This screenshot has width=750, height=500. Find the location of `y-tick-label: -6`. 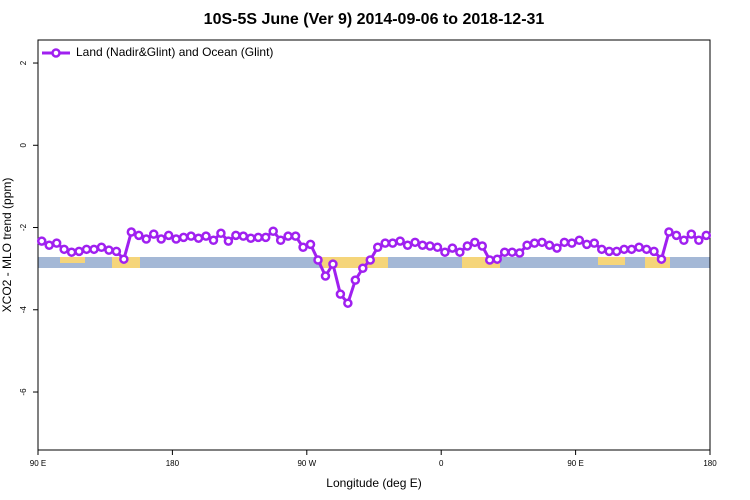

y-tick-label: -6 is located at coordinates (23, 392).